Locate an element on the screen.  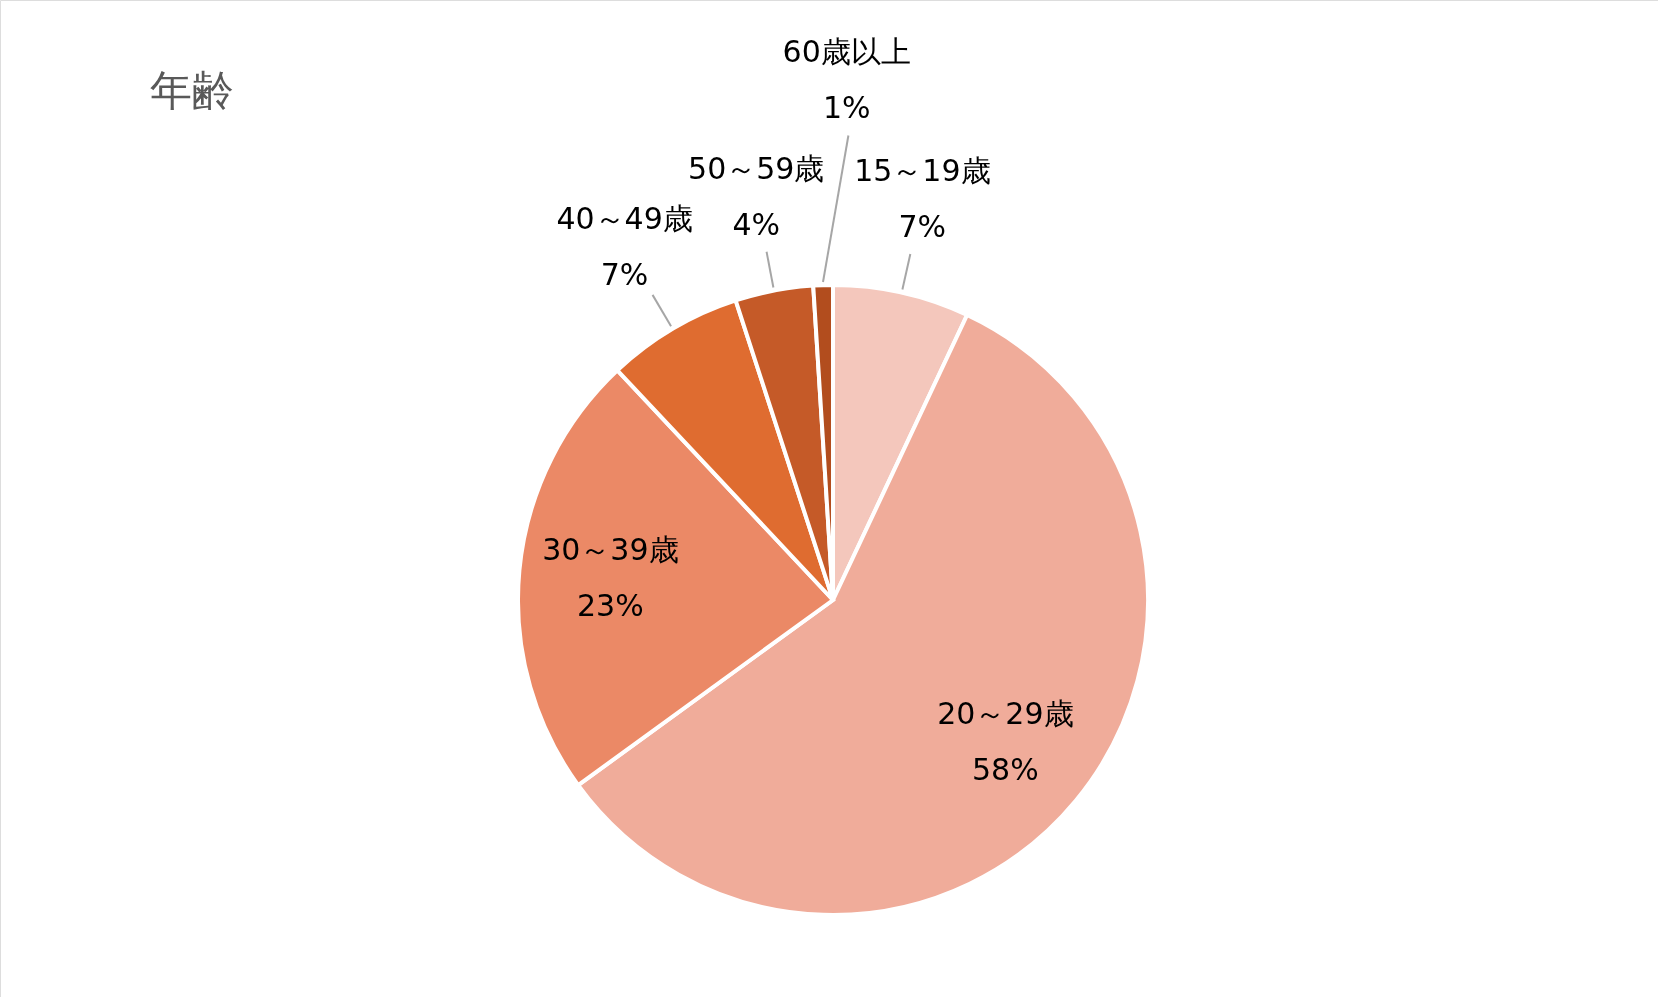
slice-label: 15～19歳 is located at coordinates (922, 171).